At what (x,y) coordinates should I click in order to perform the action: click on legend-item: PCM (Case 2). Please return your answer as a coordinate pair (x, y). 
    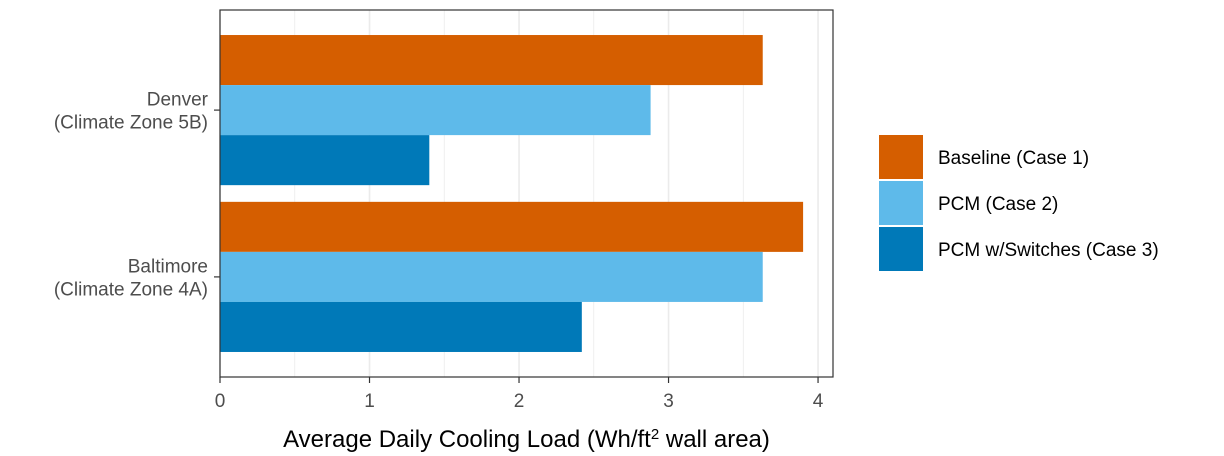
    Looking at the image, I should click on (968, 203).